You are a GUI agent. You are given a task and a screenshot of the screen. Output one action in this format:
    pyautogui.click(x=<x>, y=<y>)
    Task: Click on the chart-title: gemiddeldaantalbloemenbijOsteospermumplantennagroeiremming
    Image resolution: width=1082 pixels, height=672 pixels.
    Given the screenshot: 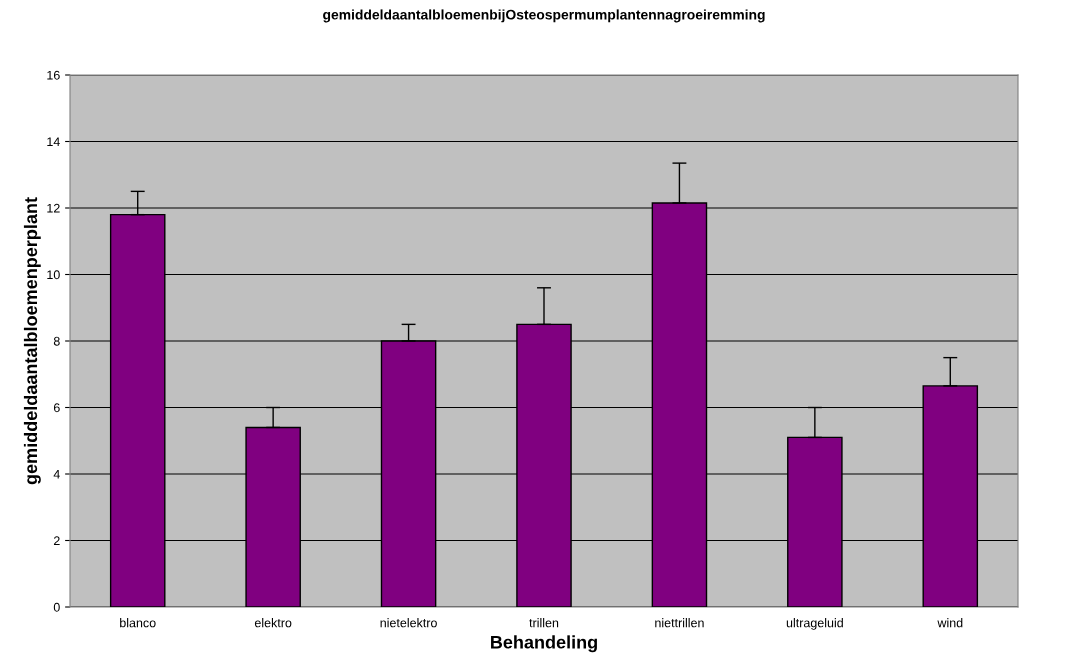 What is the action you would take?
    pyautogui.click(x=544, y=16)
    